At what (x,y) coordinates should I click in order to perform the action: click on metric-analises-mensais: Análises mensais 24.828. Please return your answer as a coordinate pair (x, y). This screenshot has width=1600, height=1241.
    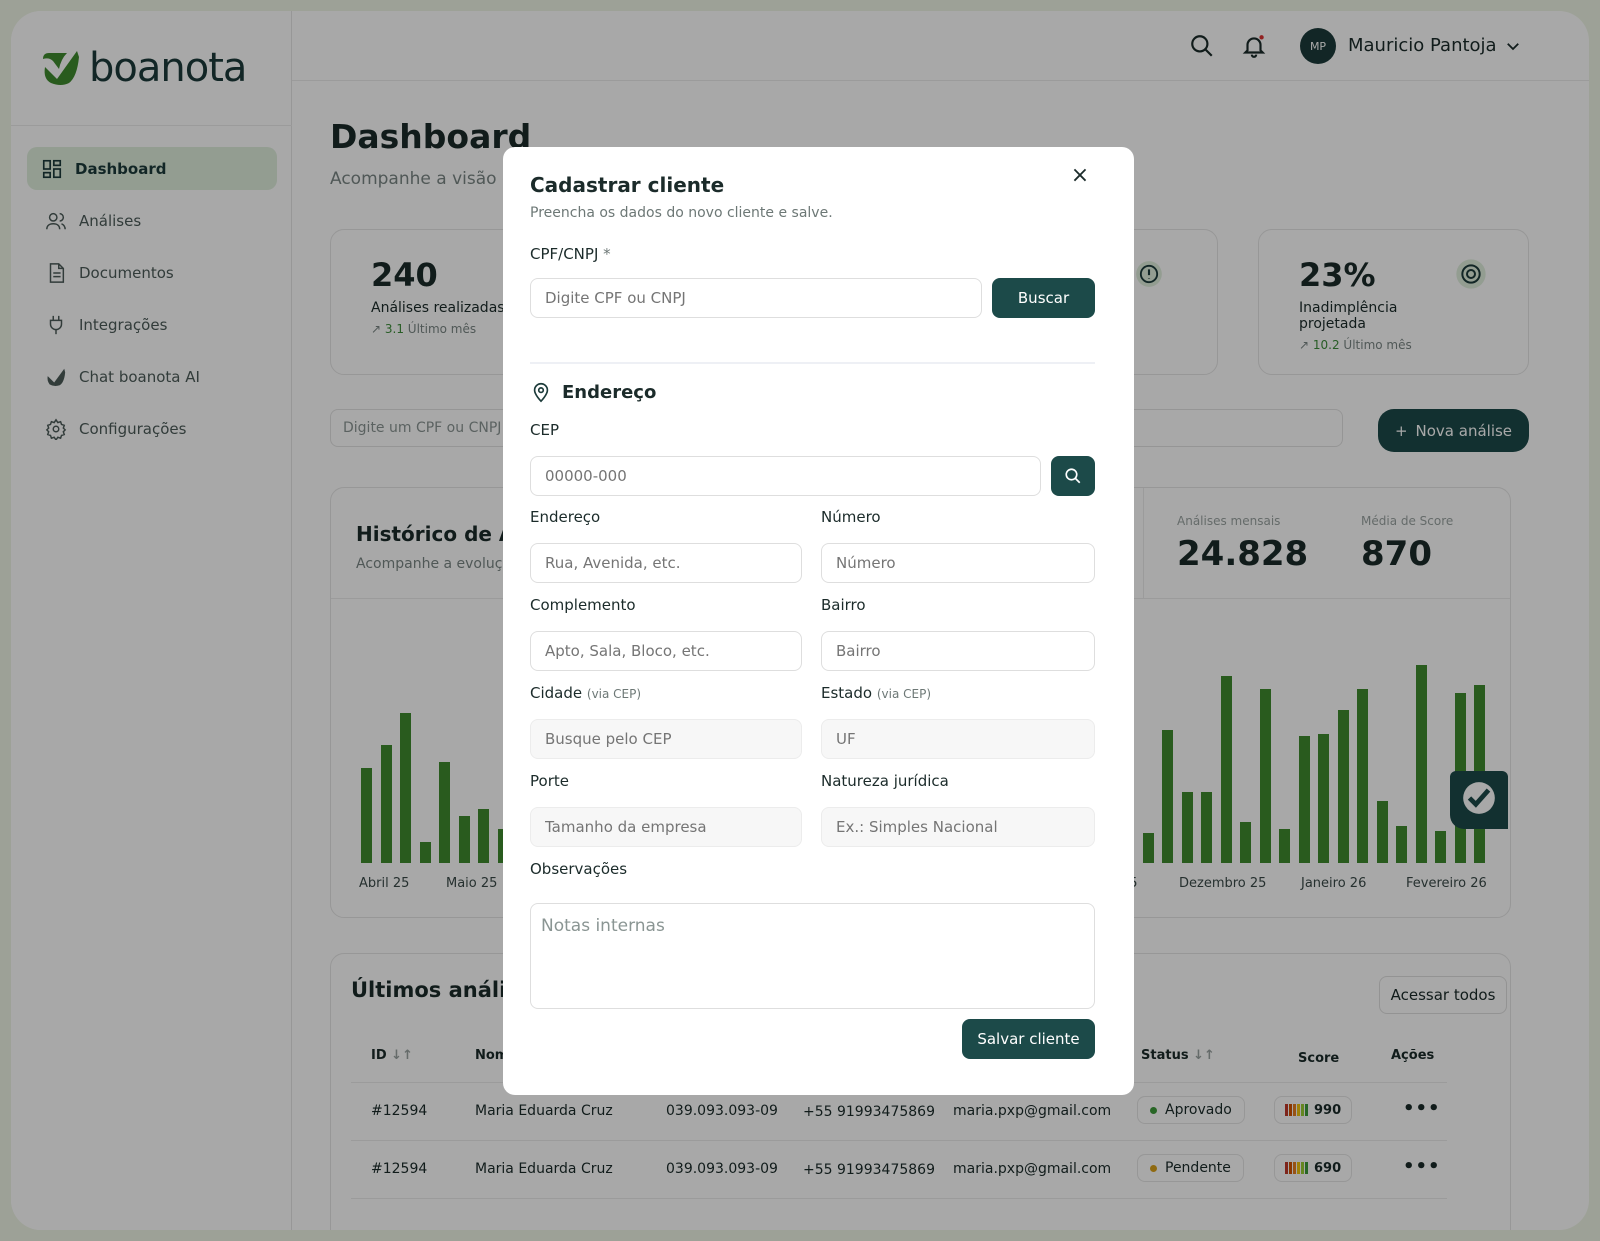
    Looking at the image, I should click on (1242, 544).